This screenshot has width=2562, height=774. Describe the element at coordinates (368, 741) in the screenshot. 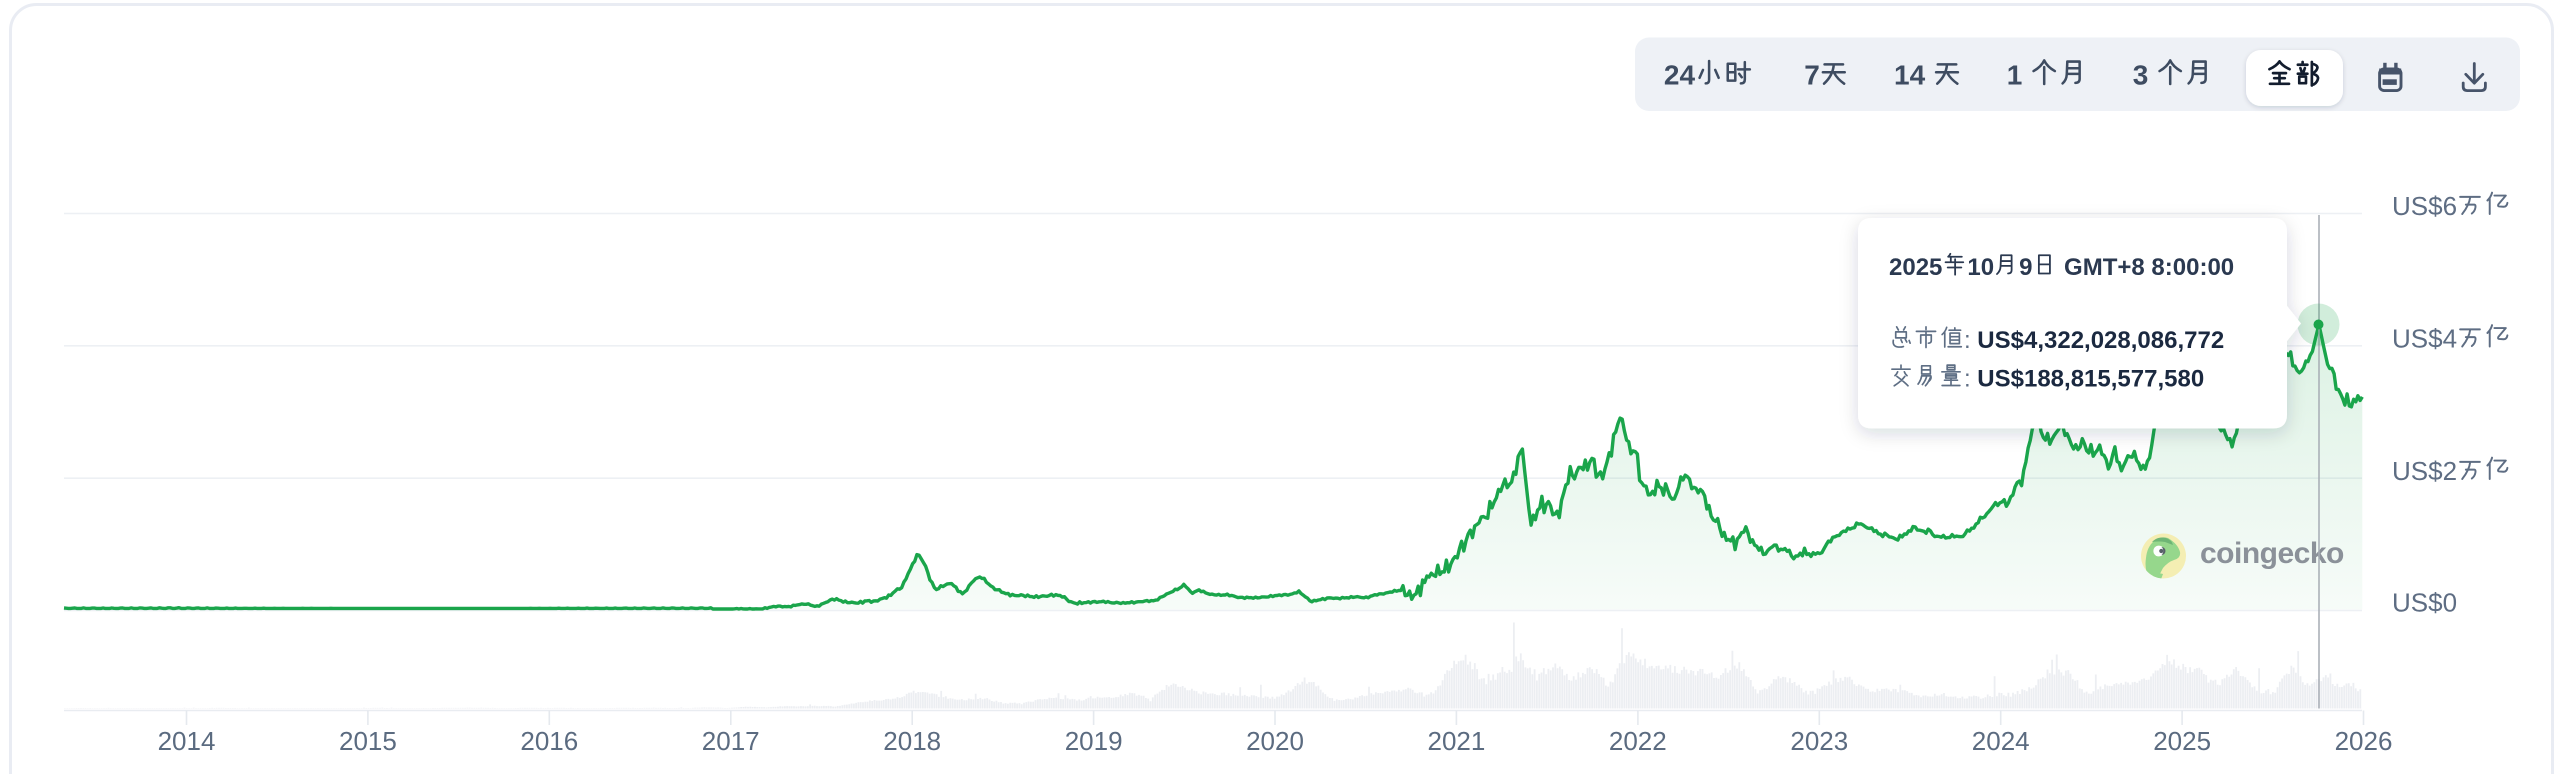

I see `svg-text: 2015` at that location.